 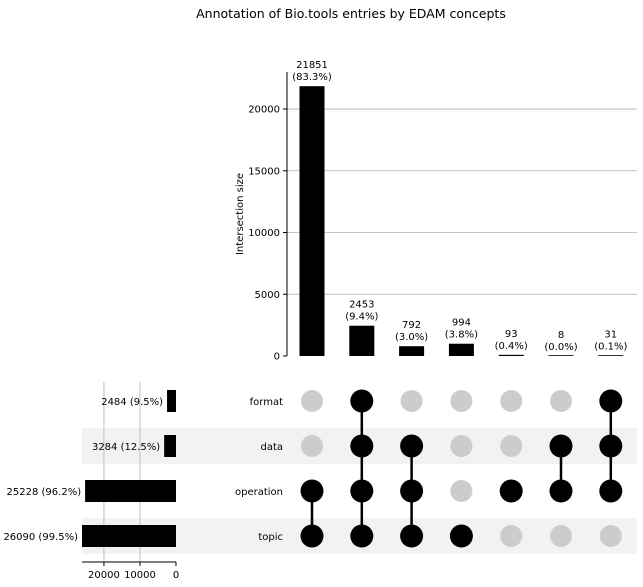 I want to click on set-names: format data operation topic, so click(x=259, y=470).